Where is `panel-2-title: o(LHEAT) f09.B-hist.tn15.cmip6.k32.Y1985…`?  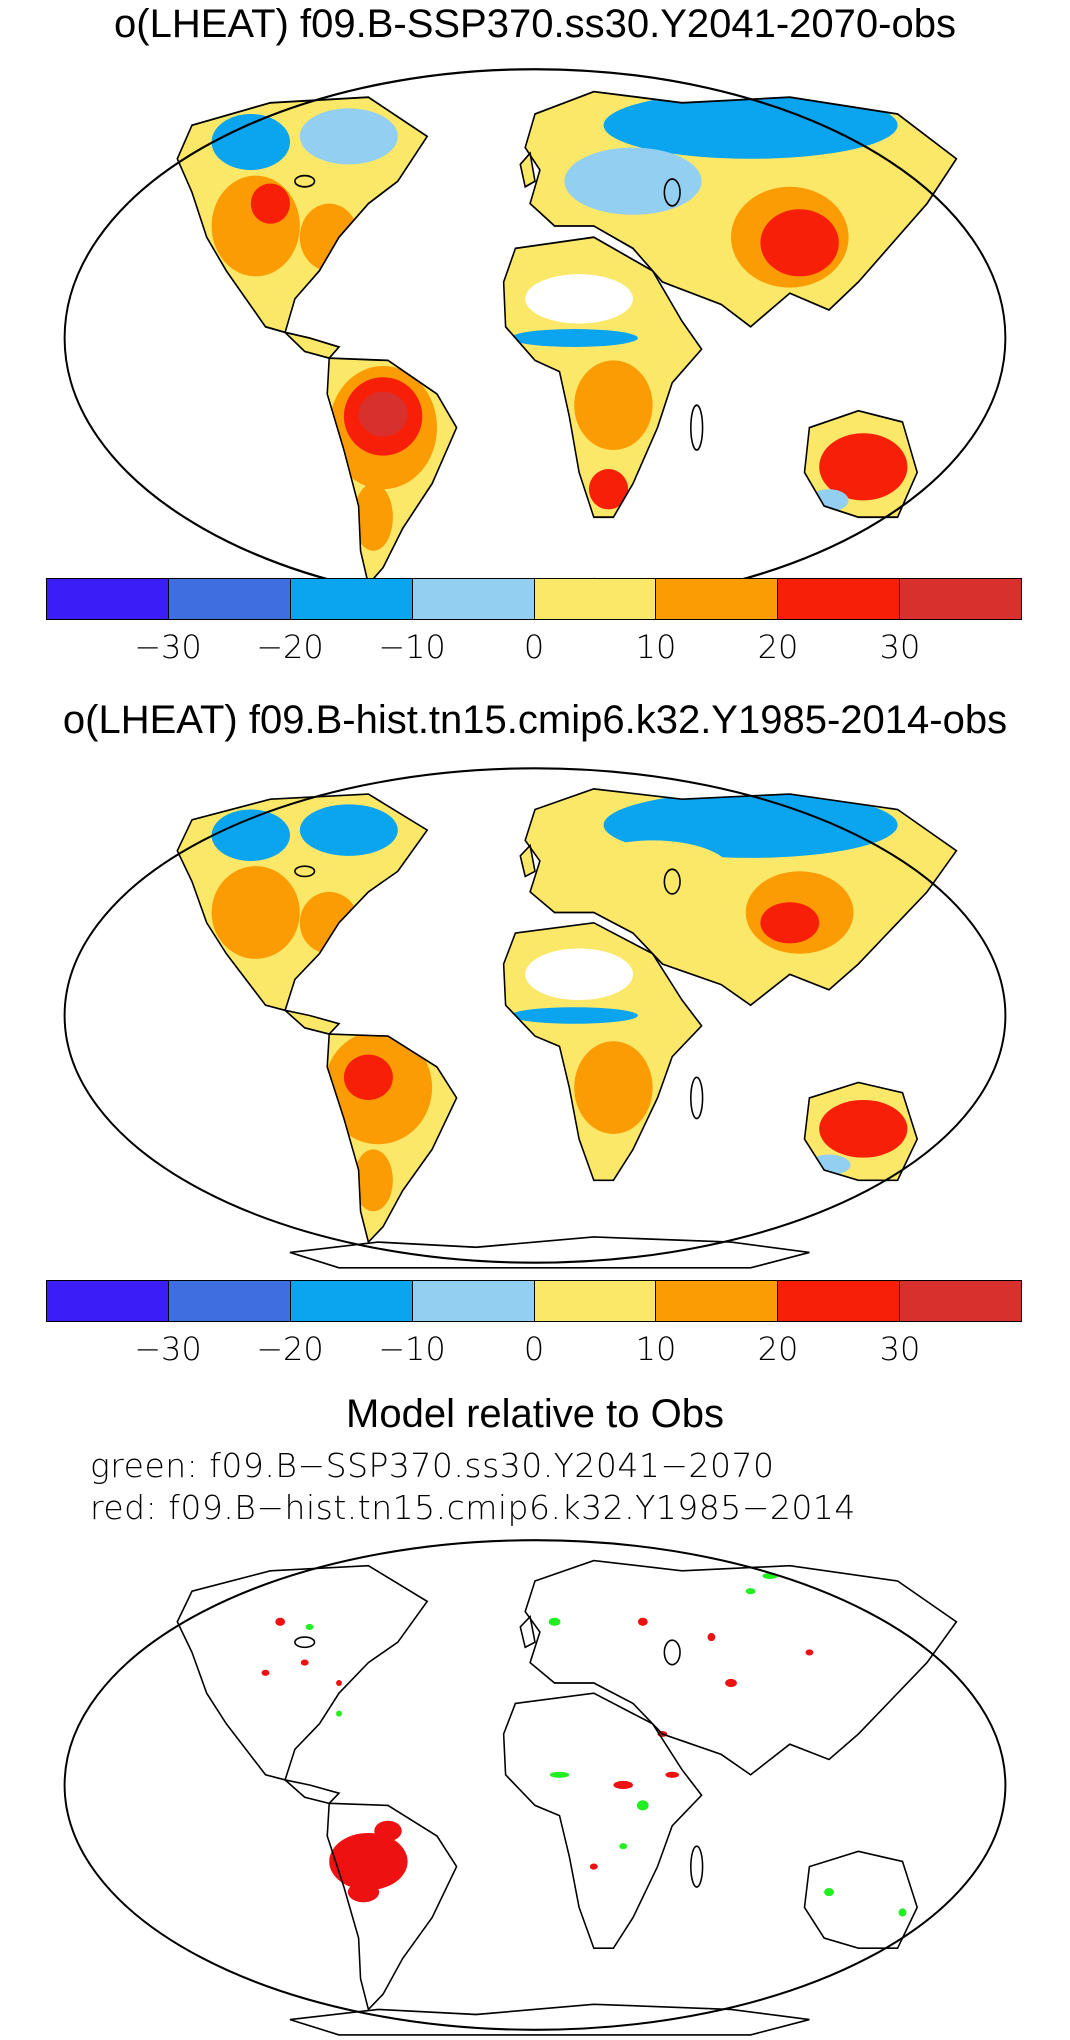
panel-2-title: o(LHEAT) f09.B-hist.tn15.cmip6.k32.Y1985… is located at coordinates (535, 720).